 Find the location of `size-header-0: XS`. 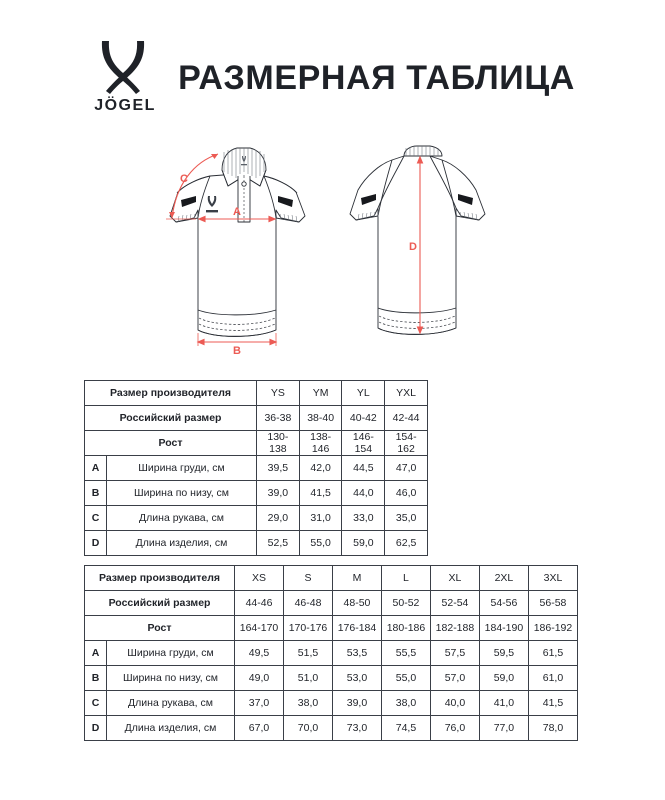

size-header-0: XS is located at coordinates (259, 578).